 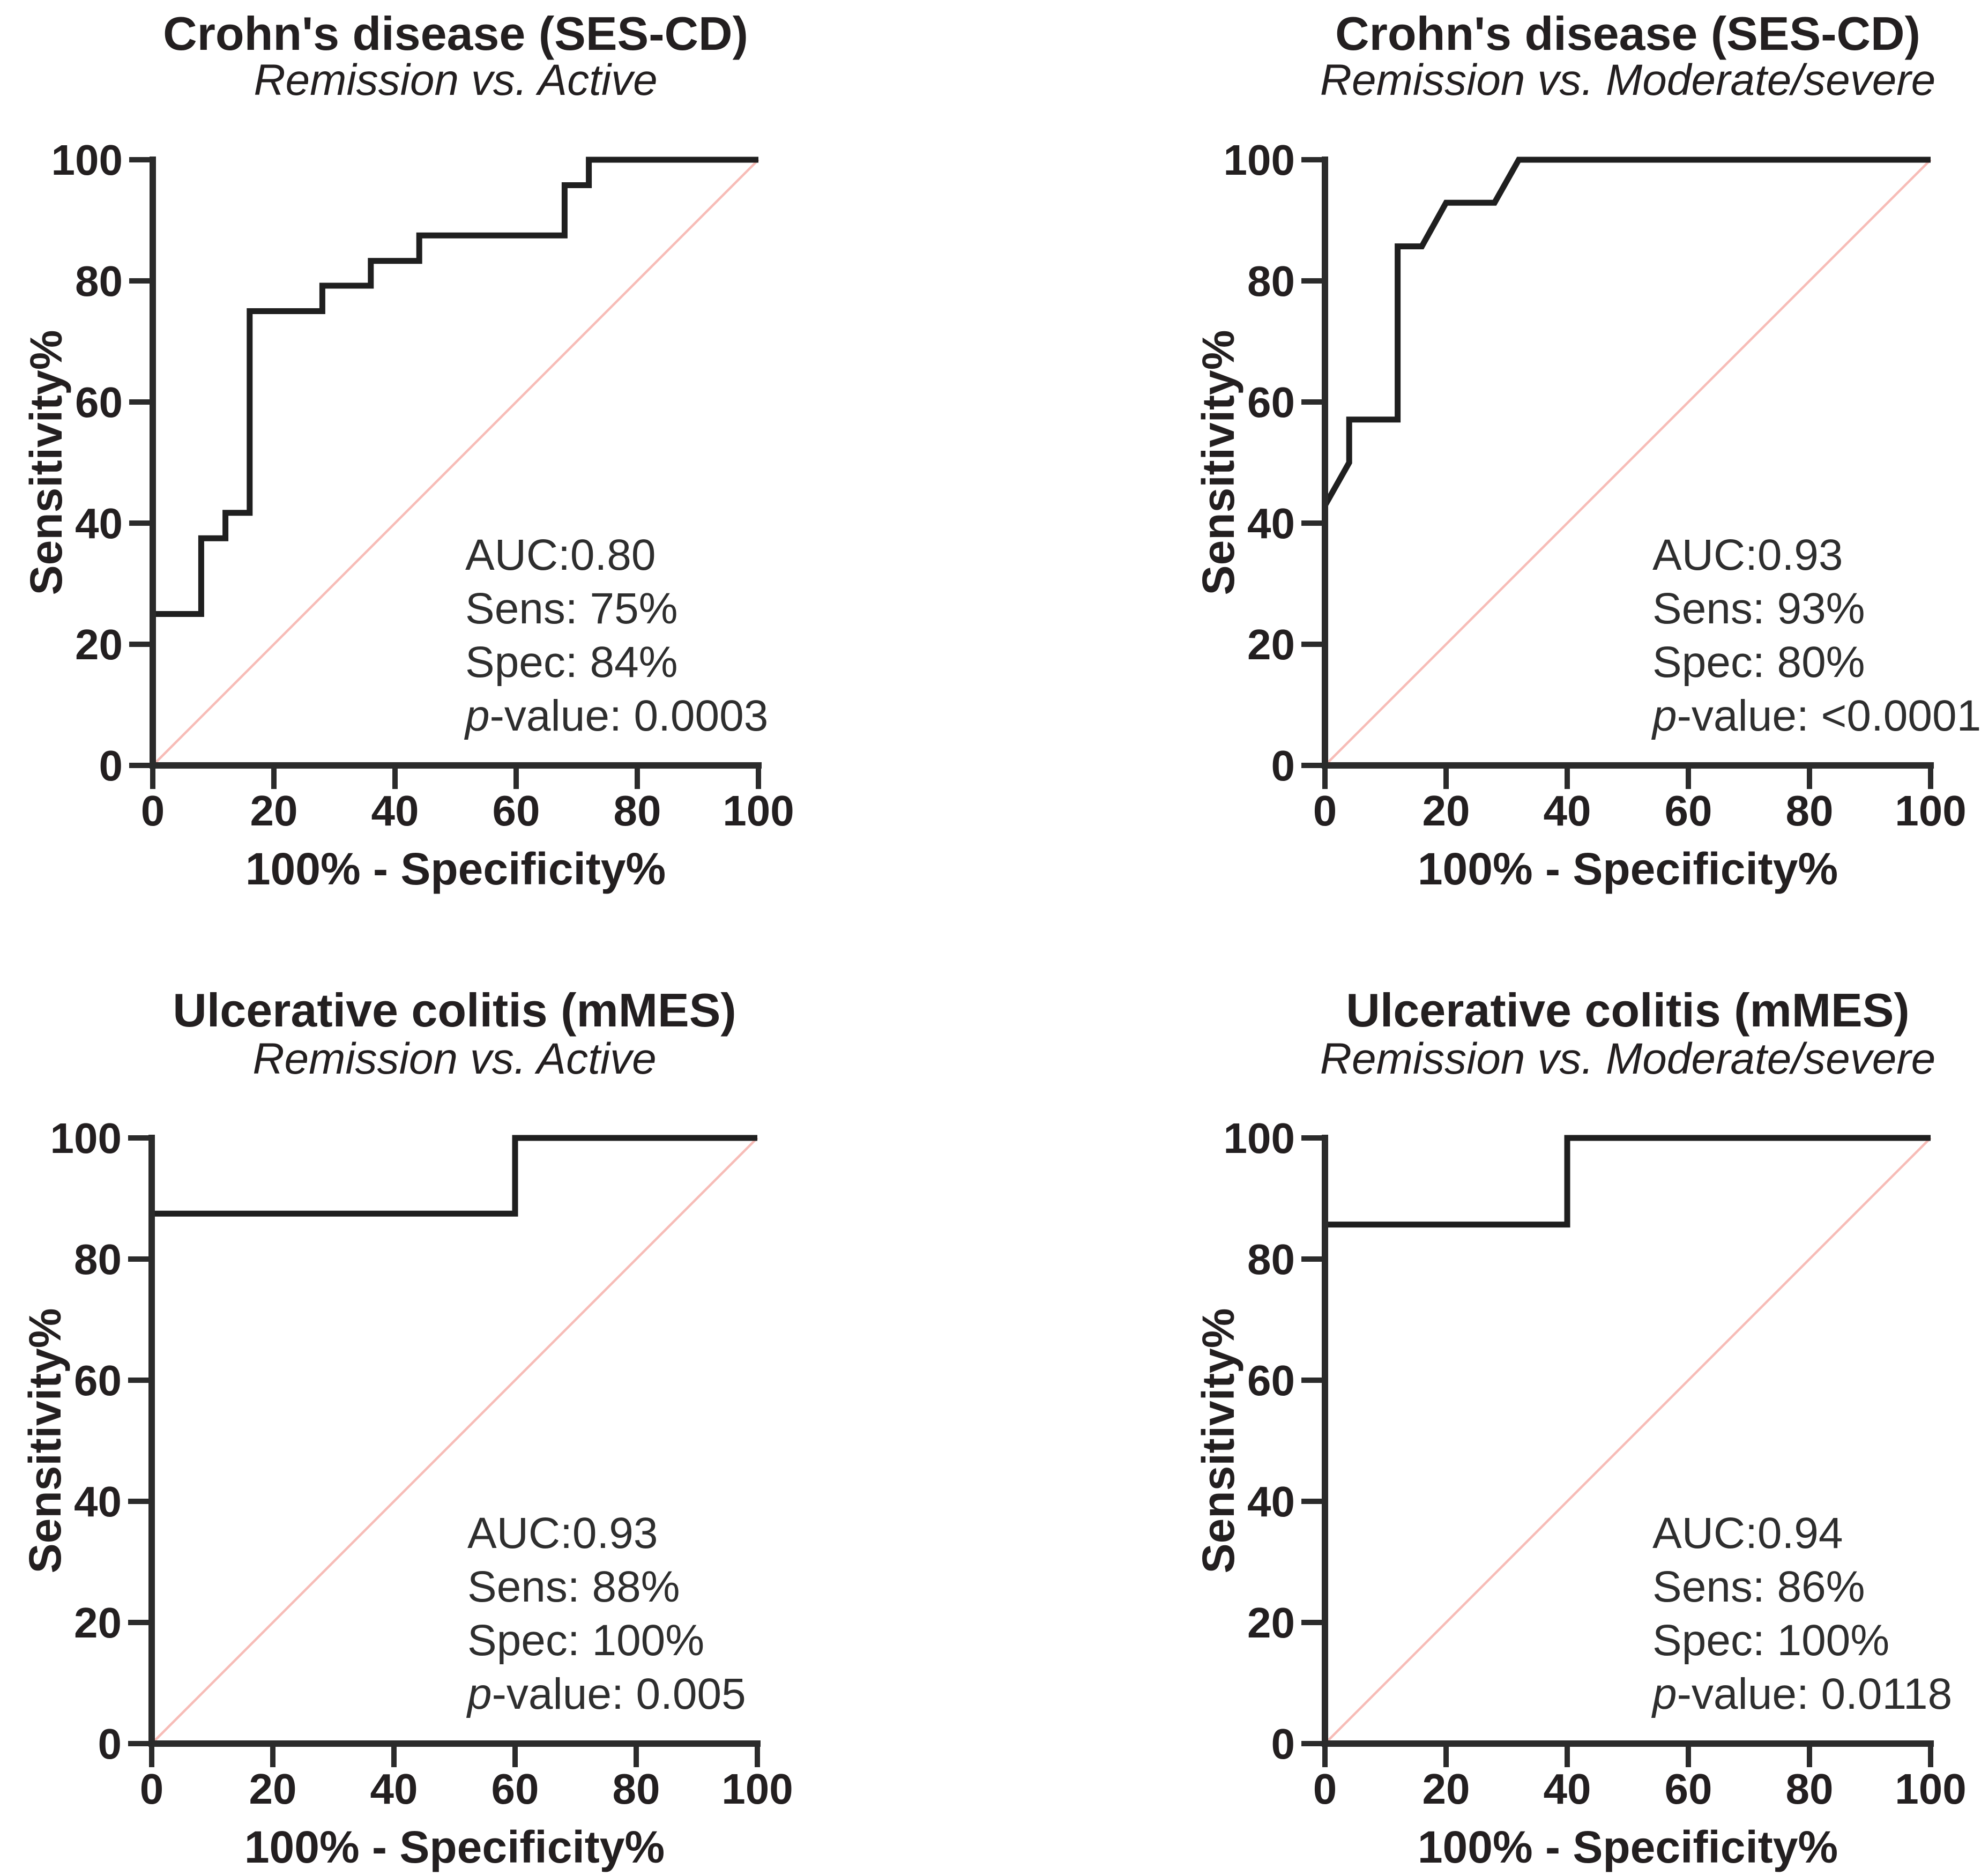 What do you see at coordinates (571, 662) in the screenshot?
I see `annotation-spec: Spec: 84%` at bounding box center [571, 662].